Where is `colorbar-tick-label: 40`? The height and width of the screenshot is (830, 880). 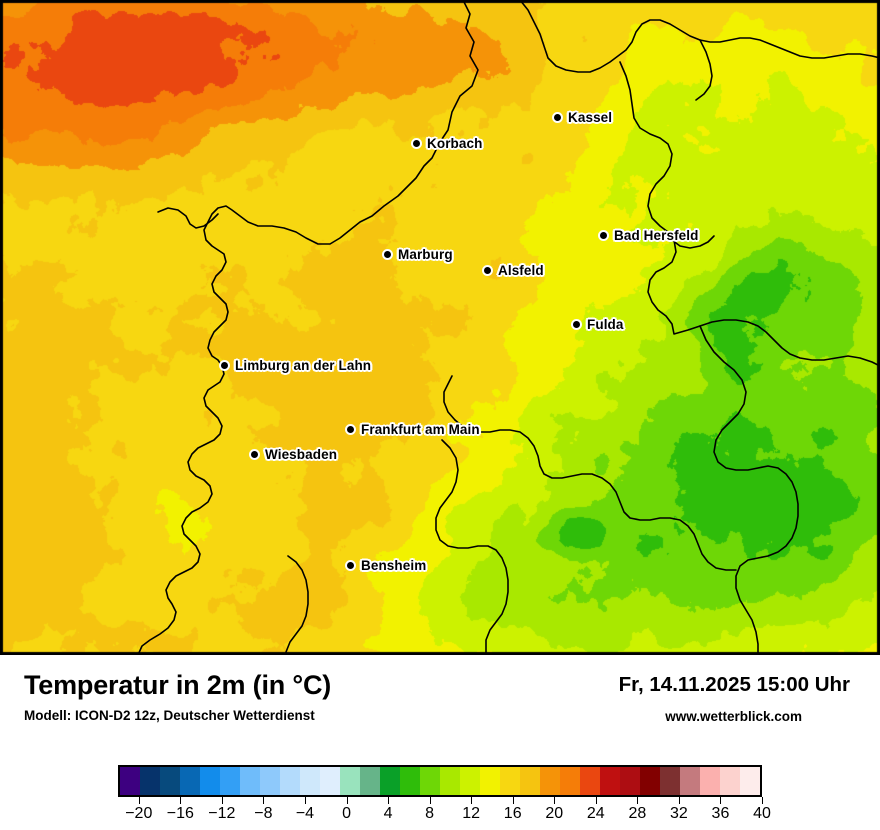
colorbar-tick-label: 40 is located at coordinates (762, 813).